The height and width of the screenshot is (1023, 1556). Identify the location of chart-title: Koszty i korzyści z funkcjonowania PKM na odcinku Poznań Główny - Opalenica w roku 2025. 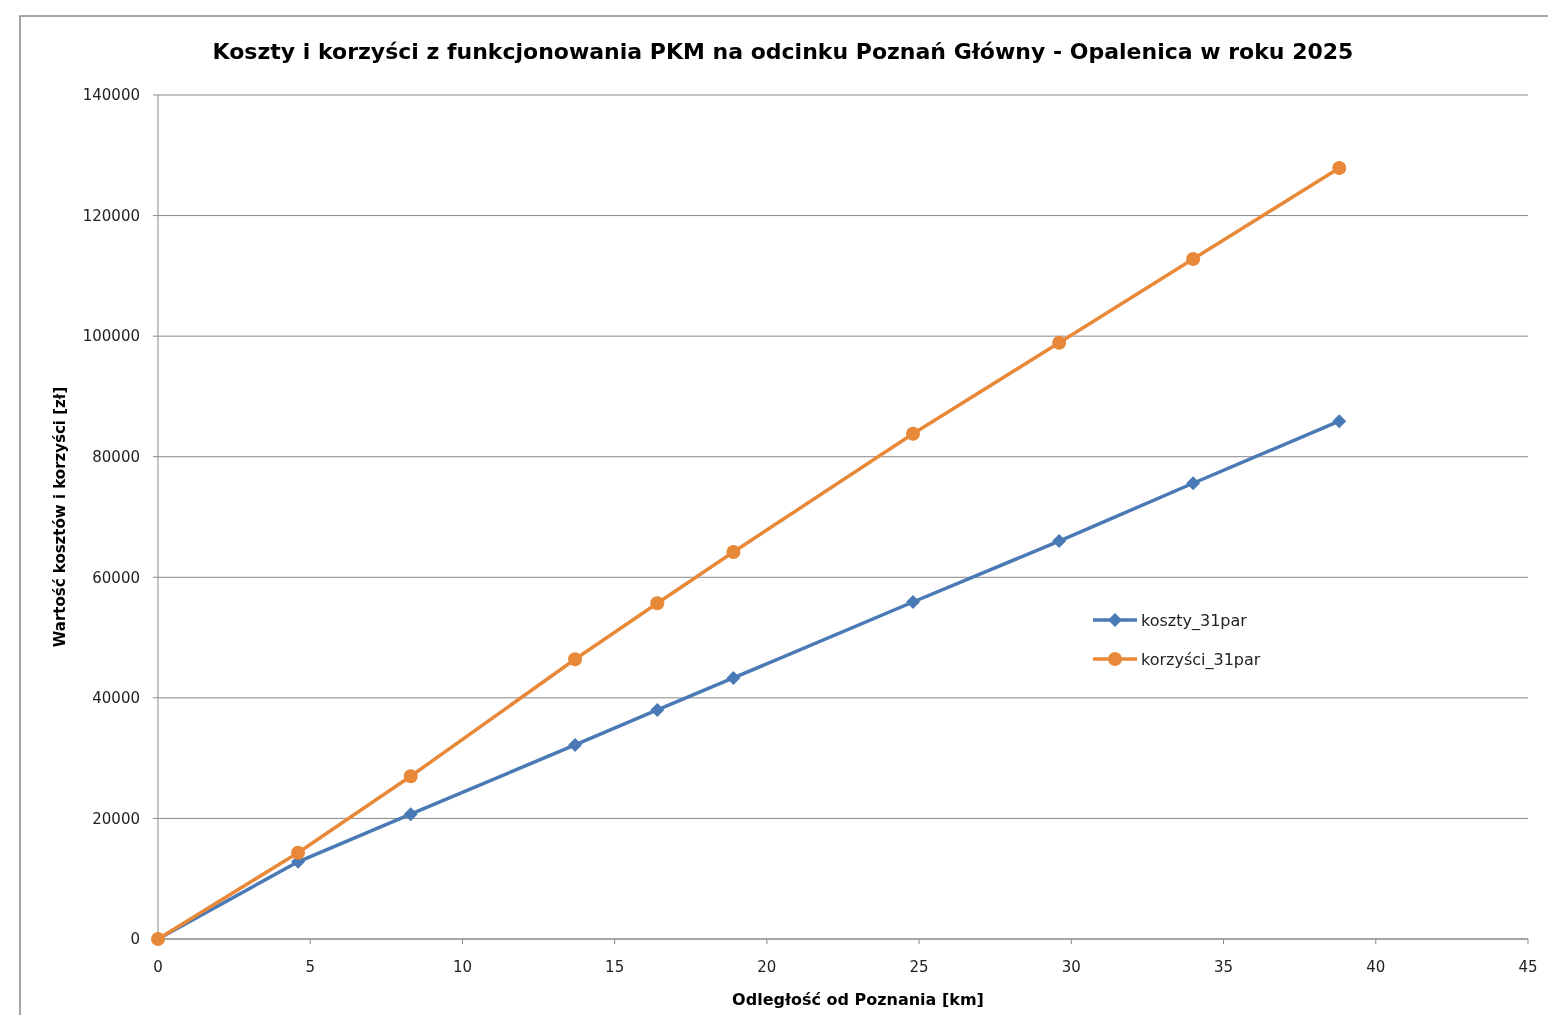
(783, 51).